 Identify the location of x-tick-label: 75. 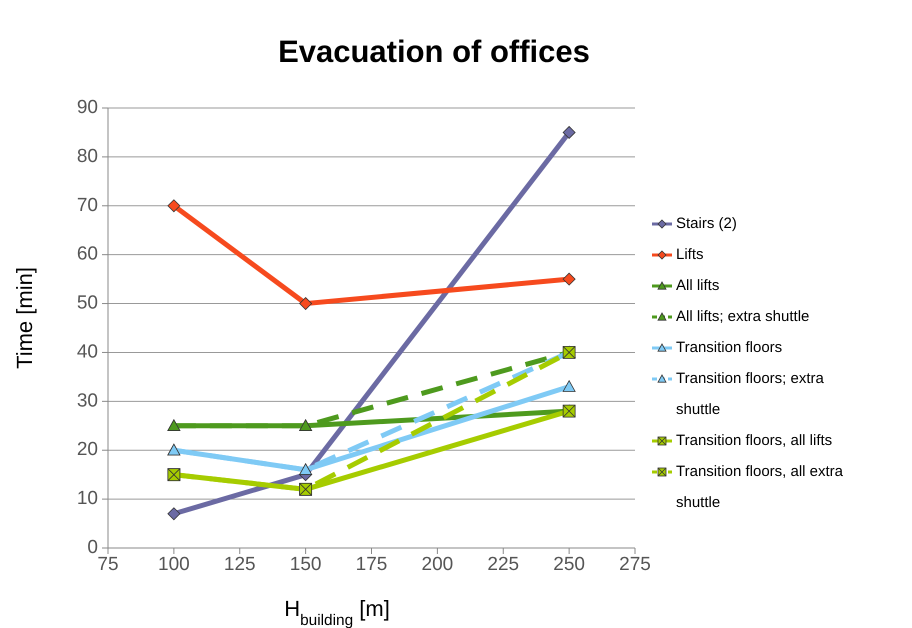
(108, 564).